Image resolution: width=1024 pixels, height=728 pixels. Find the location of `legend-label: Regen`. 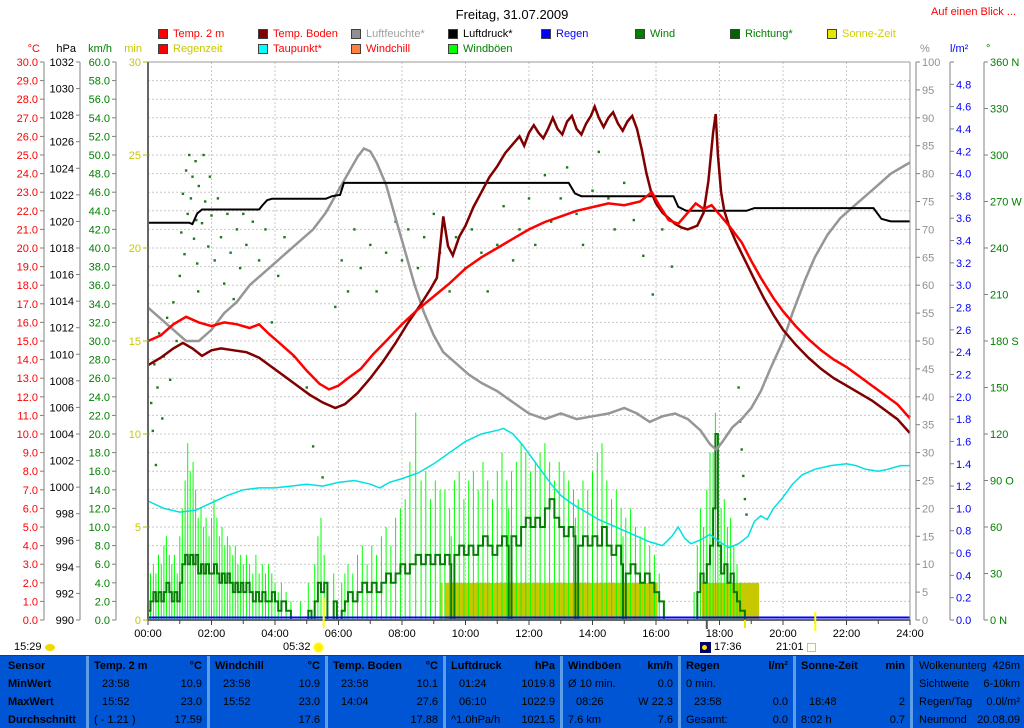

legend-label: Regen is located at coordinates (572, 33).